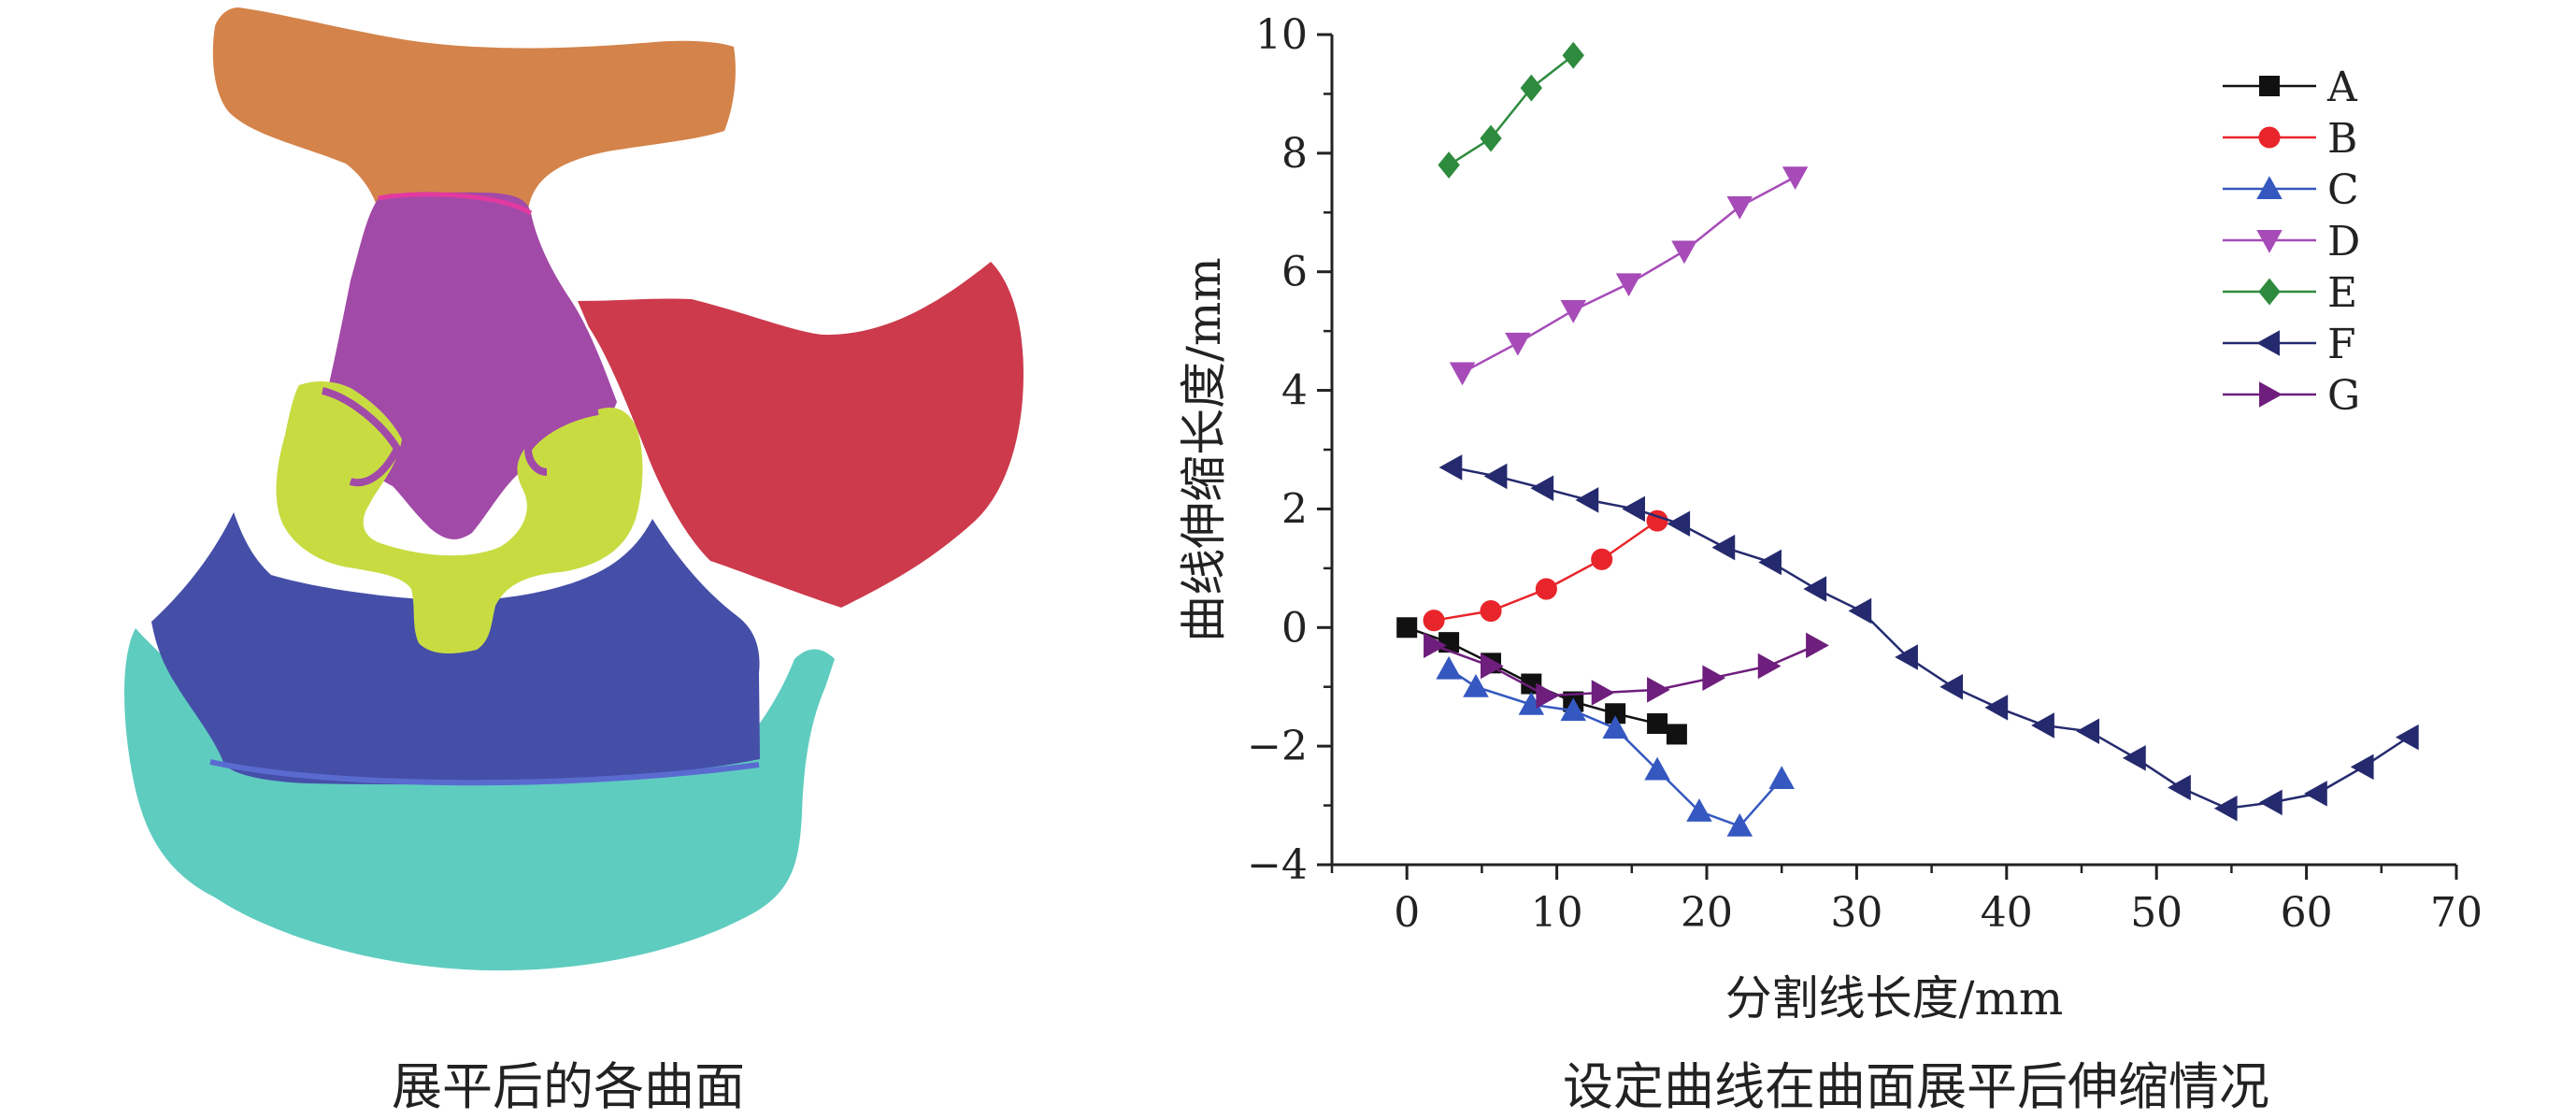 The image size is (2576, 1119). Describe the element at coordinates (800, 435) in the screenshot. I see `right-surface` at that location.